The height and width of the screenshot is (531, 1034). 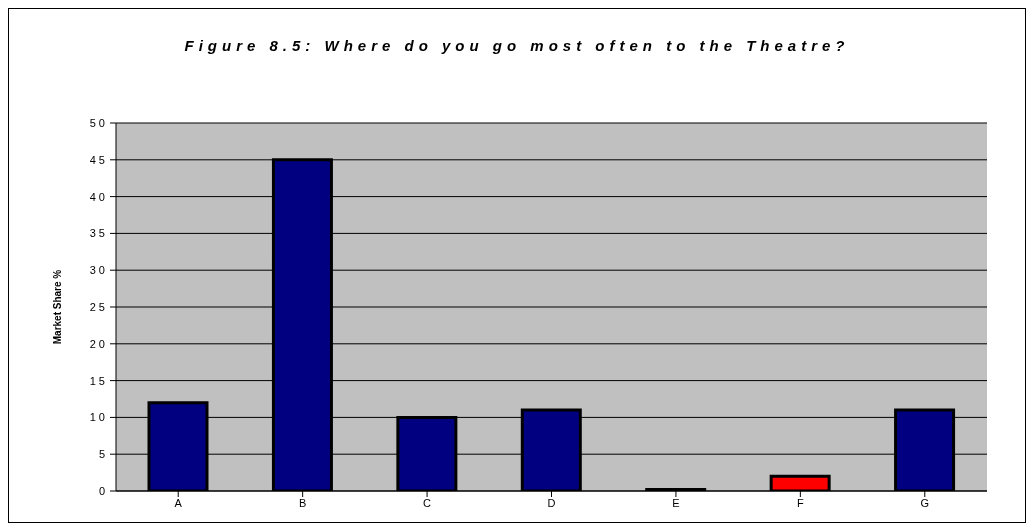 What do you see at coordinates (178, 502) in the screenshot?
I see `x-tick-label: A` at bounding box center [178, 502].